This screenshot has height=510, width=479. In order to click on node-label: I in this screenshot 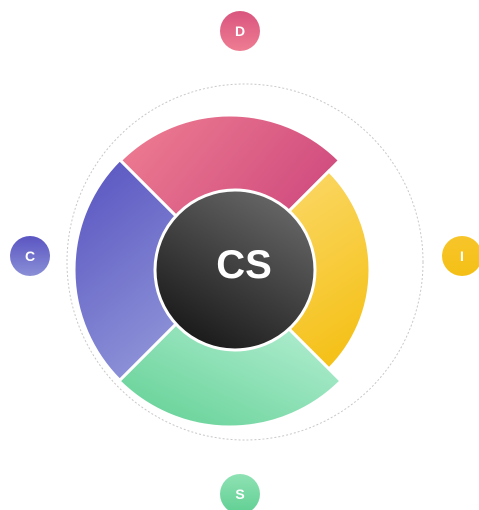, I will do `click(462, 256)`.